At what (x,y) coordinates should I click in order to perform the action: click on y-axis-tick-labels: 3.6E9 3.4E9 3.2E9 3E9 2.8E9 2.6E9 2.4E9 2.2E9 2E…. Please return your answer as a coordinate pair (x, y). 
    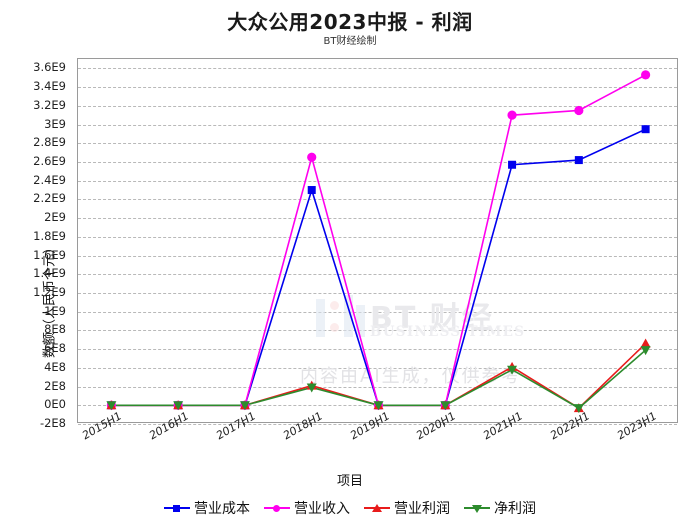
    Looking at the image, I should click on (36, 244).